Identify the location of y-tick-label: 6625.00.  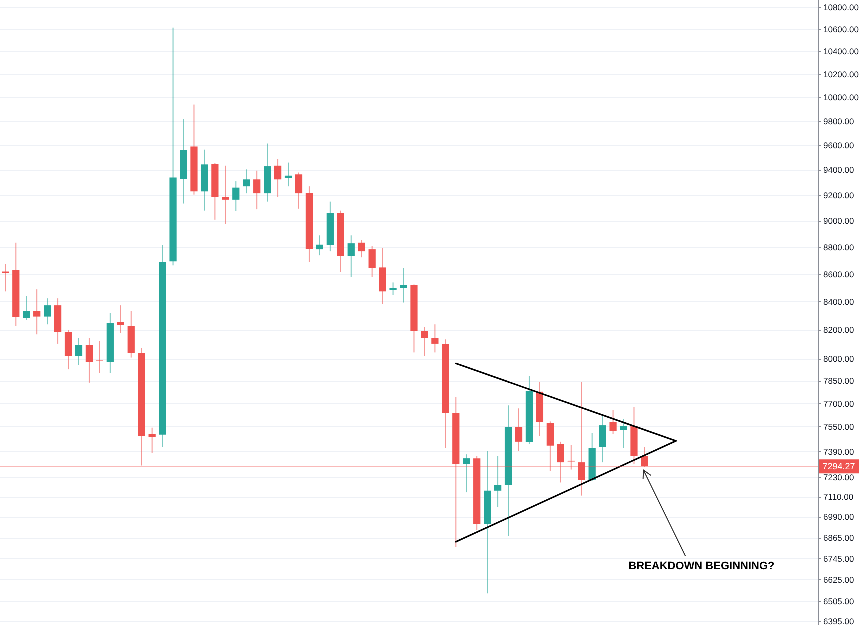
(839, 579).